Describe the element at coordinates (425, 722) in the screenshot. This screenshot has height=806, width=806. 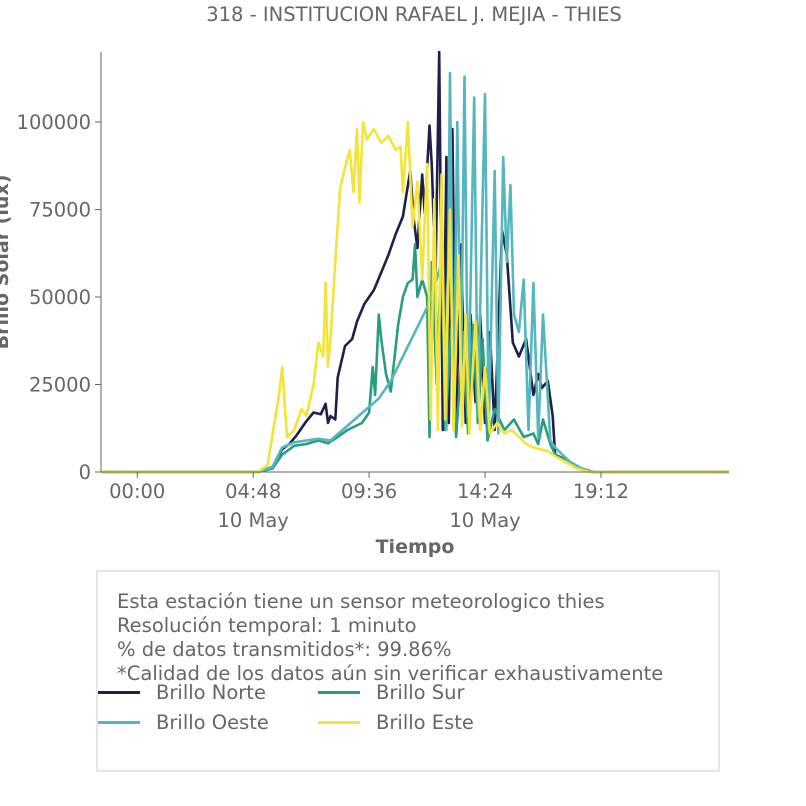
I see `legend-label-brillo-este: Brillo Este` at that location.